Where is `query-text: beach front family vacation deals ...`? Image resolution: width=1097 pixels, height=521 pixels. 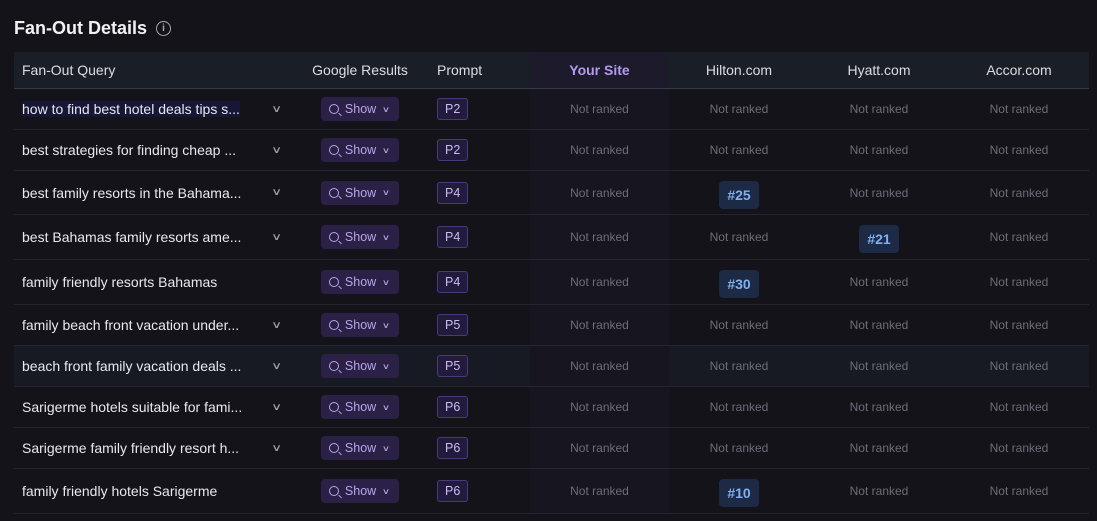
query-text: beach front family vacation deals ... is located at coordinates (132, 366).